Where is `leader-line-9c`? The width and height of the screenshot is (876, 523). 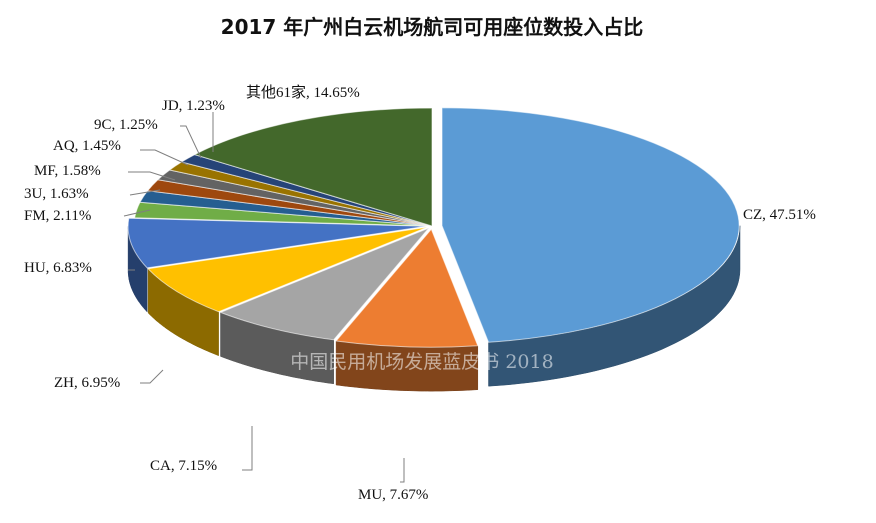
leader-line-9c is located at coordinates (191, 142).